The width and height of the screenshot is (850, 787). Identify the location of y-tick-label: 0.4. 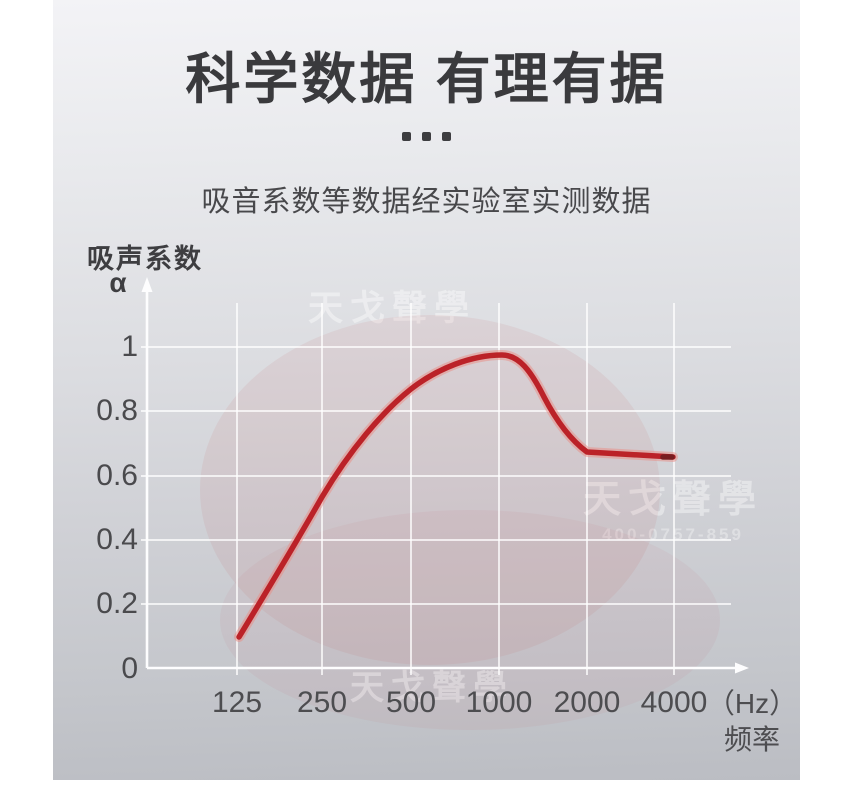
(117, 539).